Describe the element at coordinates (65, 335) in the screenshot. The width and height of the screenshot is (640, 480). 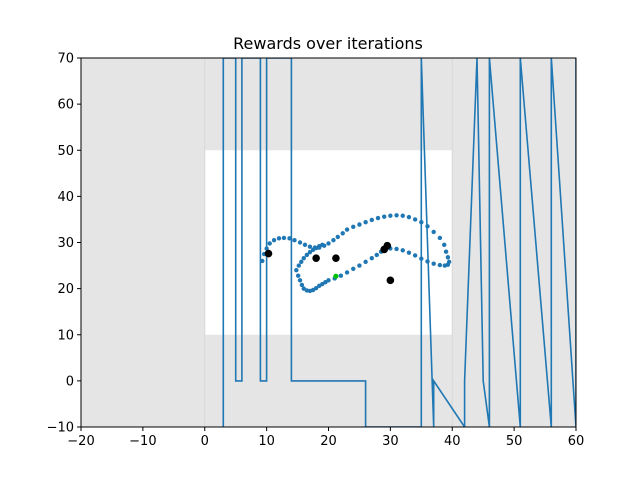
I see `y-tick-label: 10` at that location.